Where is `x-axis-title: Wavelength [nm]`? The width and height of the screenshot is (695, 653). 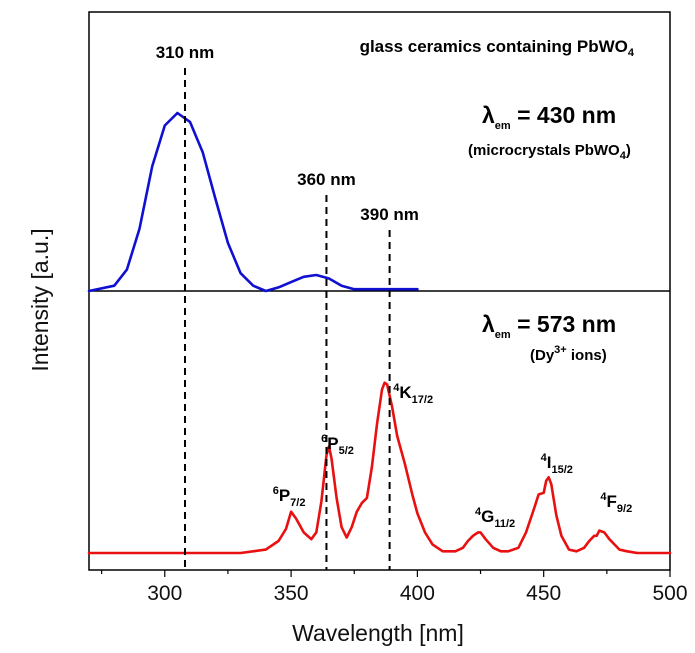
x-axis-title: Wavelength [nm] is located at coordinates (378, 633).